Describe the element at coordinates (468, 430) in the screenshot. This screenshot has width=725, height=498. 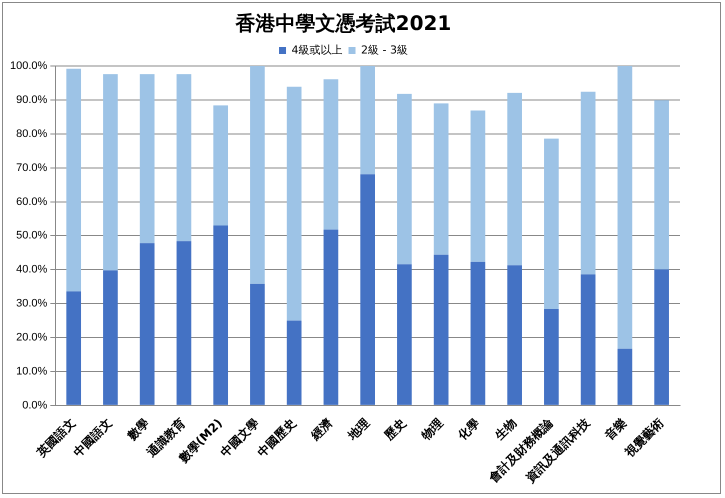
I see `x-tick-label: 化學` at that location.